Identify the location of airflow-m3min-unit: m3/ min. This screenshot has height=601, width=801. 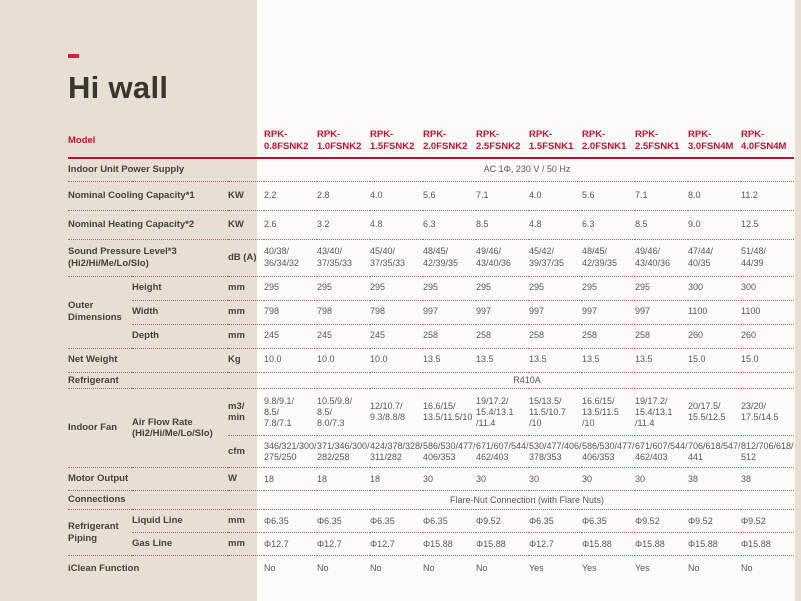
(246, 412).